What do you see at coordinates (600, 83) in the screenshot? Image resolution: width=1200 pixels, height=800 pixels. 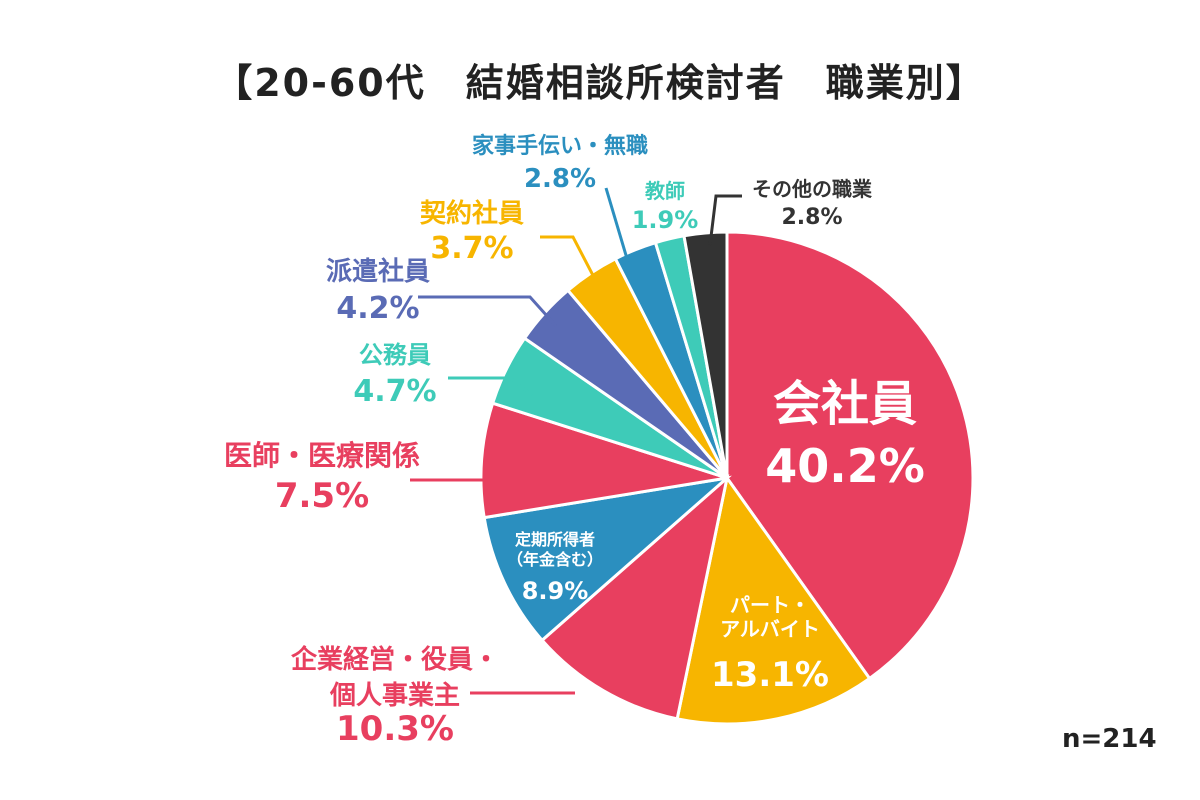 I see `chart-title: 【20-60代 結婚相談所検討者 職業別】` at bounding box center [600, 83].